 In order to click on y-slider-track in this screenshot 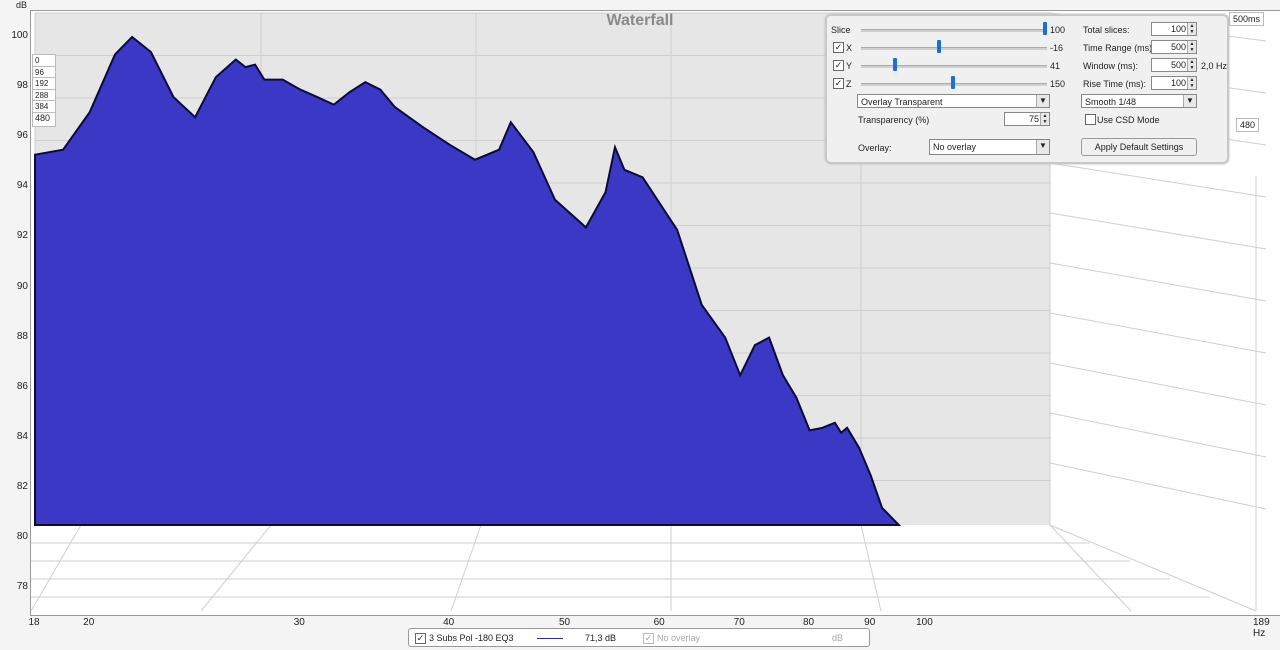, I will do `click(954, 66)`.